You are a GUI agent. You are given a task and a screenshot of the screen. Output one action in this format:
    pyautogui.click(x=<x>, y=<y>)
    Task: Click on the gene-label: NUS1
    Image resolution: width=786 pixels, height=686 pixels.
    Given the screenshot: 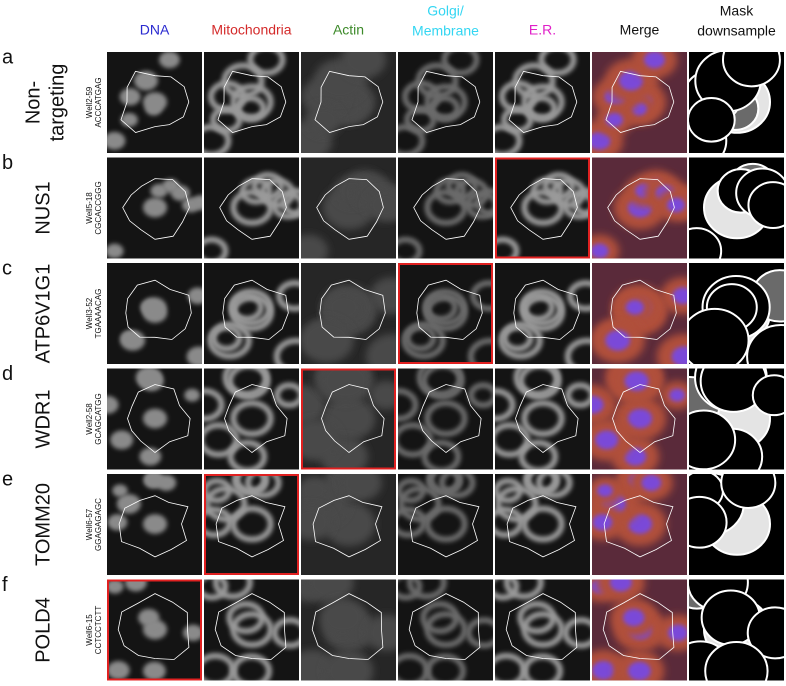 What is the action you would take?
    pyautogui.click(x=43, y=207)
    